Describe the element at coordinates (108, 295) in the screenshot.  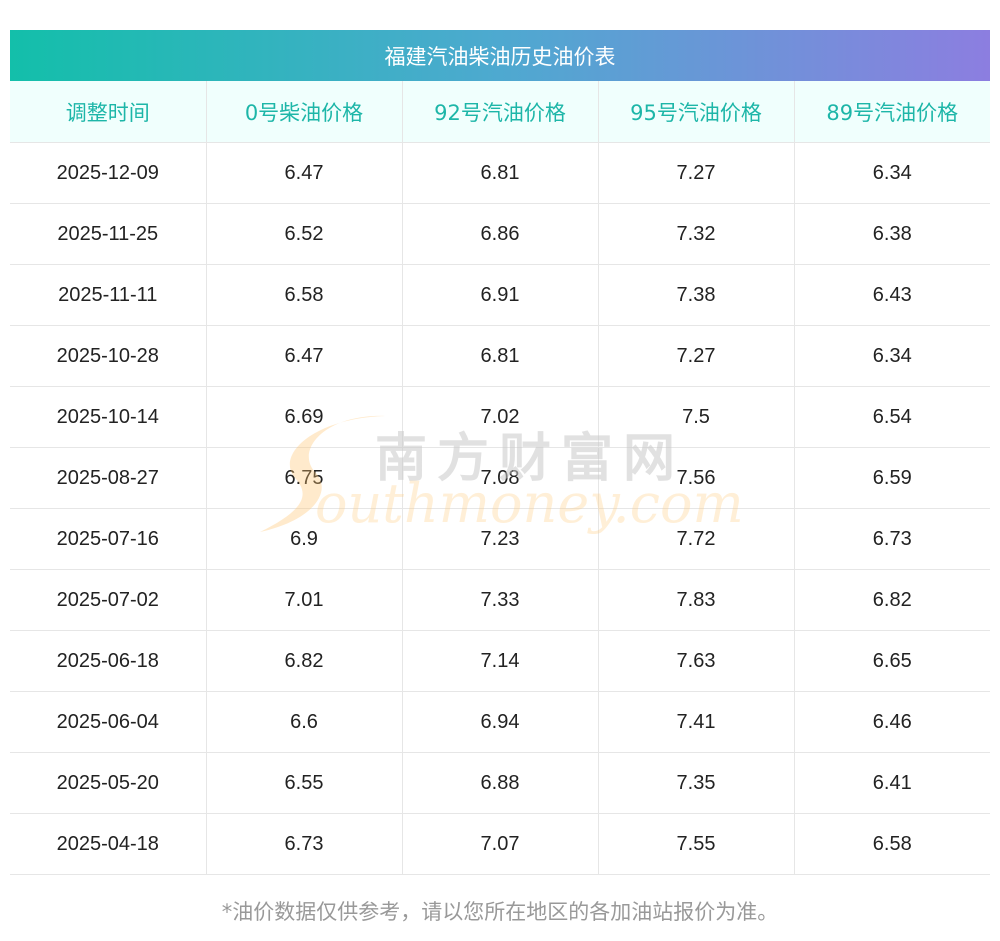
I see `cell-date: 2025-11-11` at that location.